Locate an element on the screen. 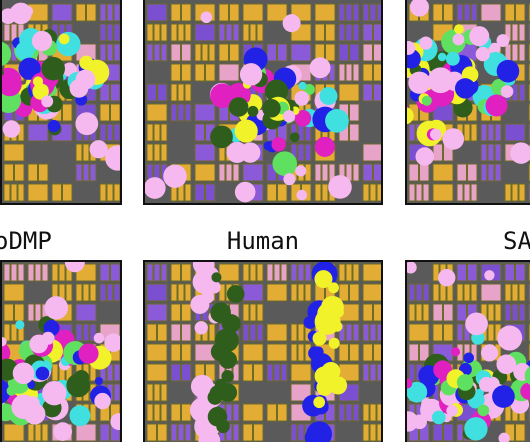  panel-border is located at coordinates (61, 102).